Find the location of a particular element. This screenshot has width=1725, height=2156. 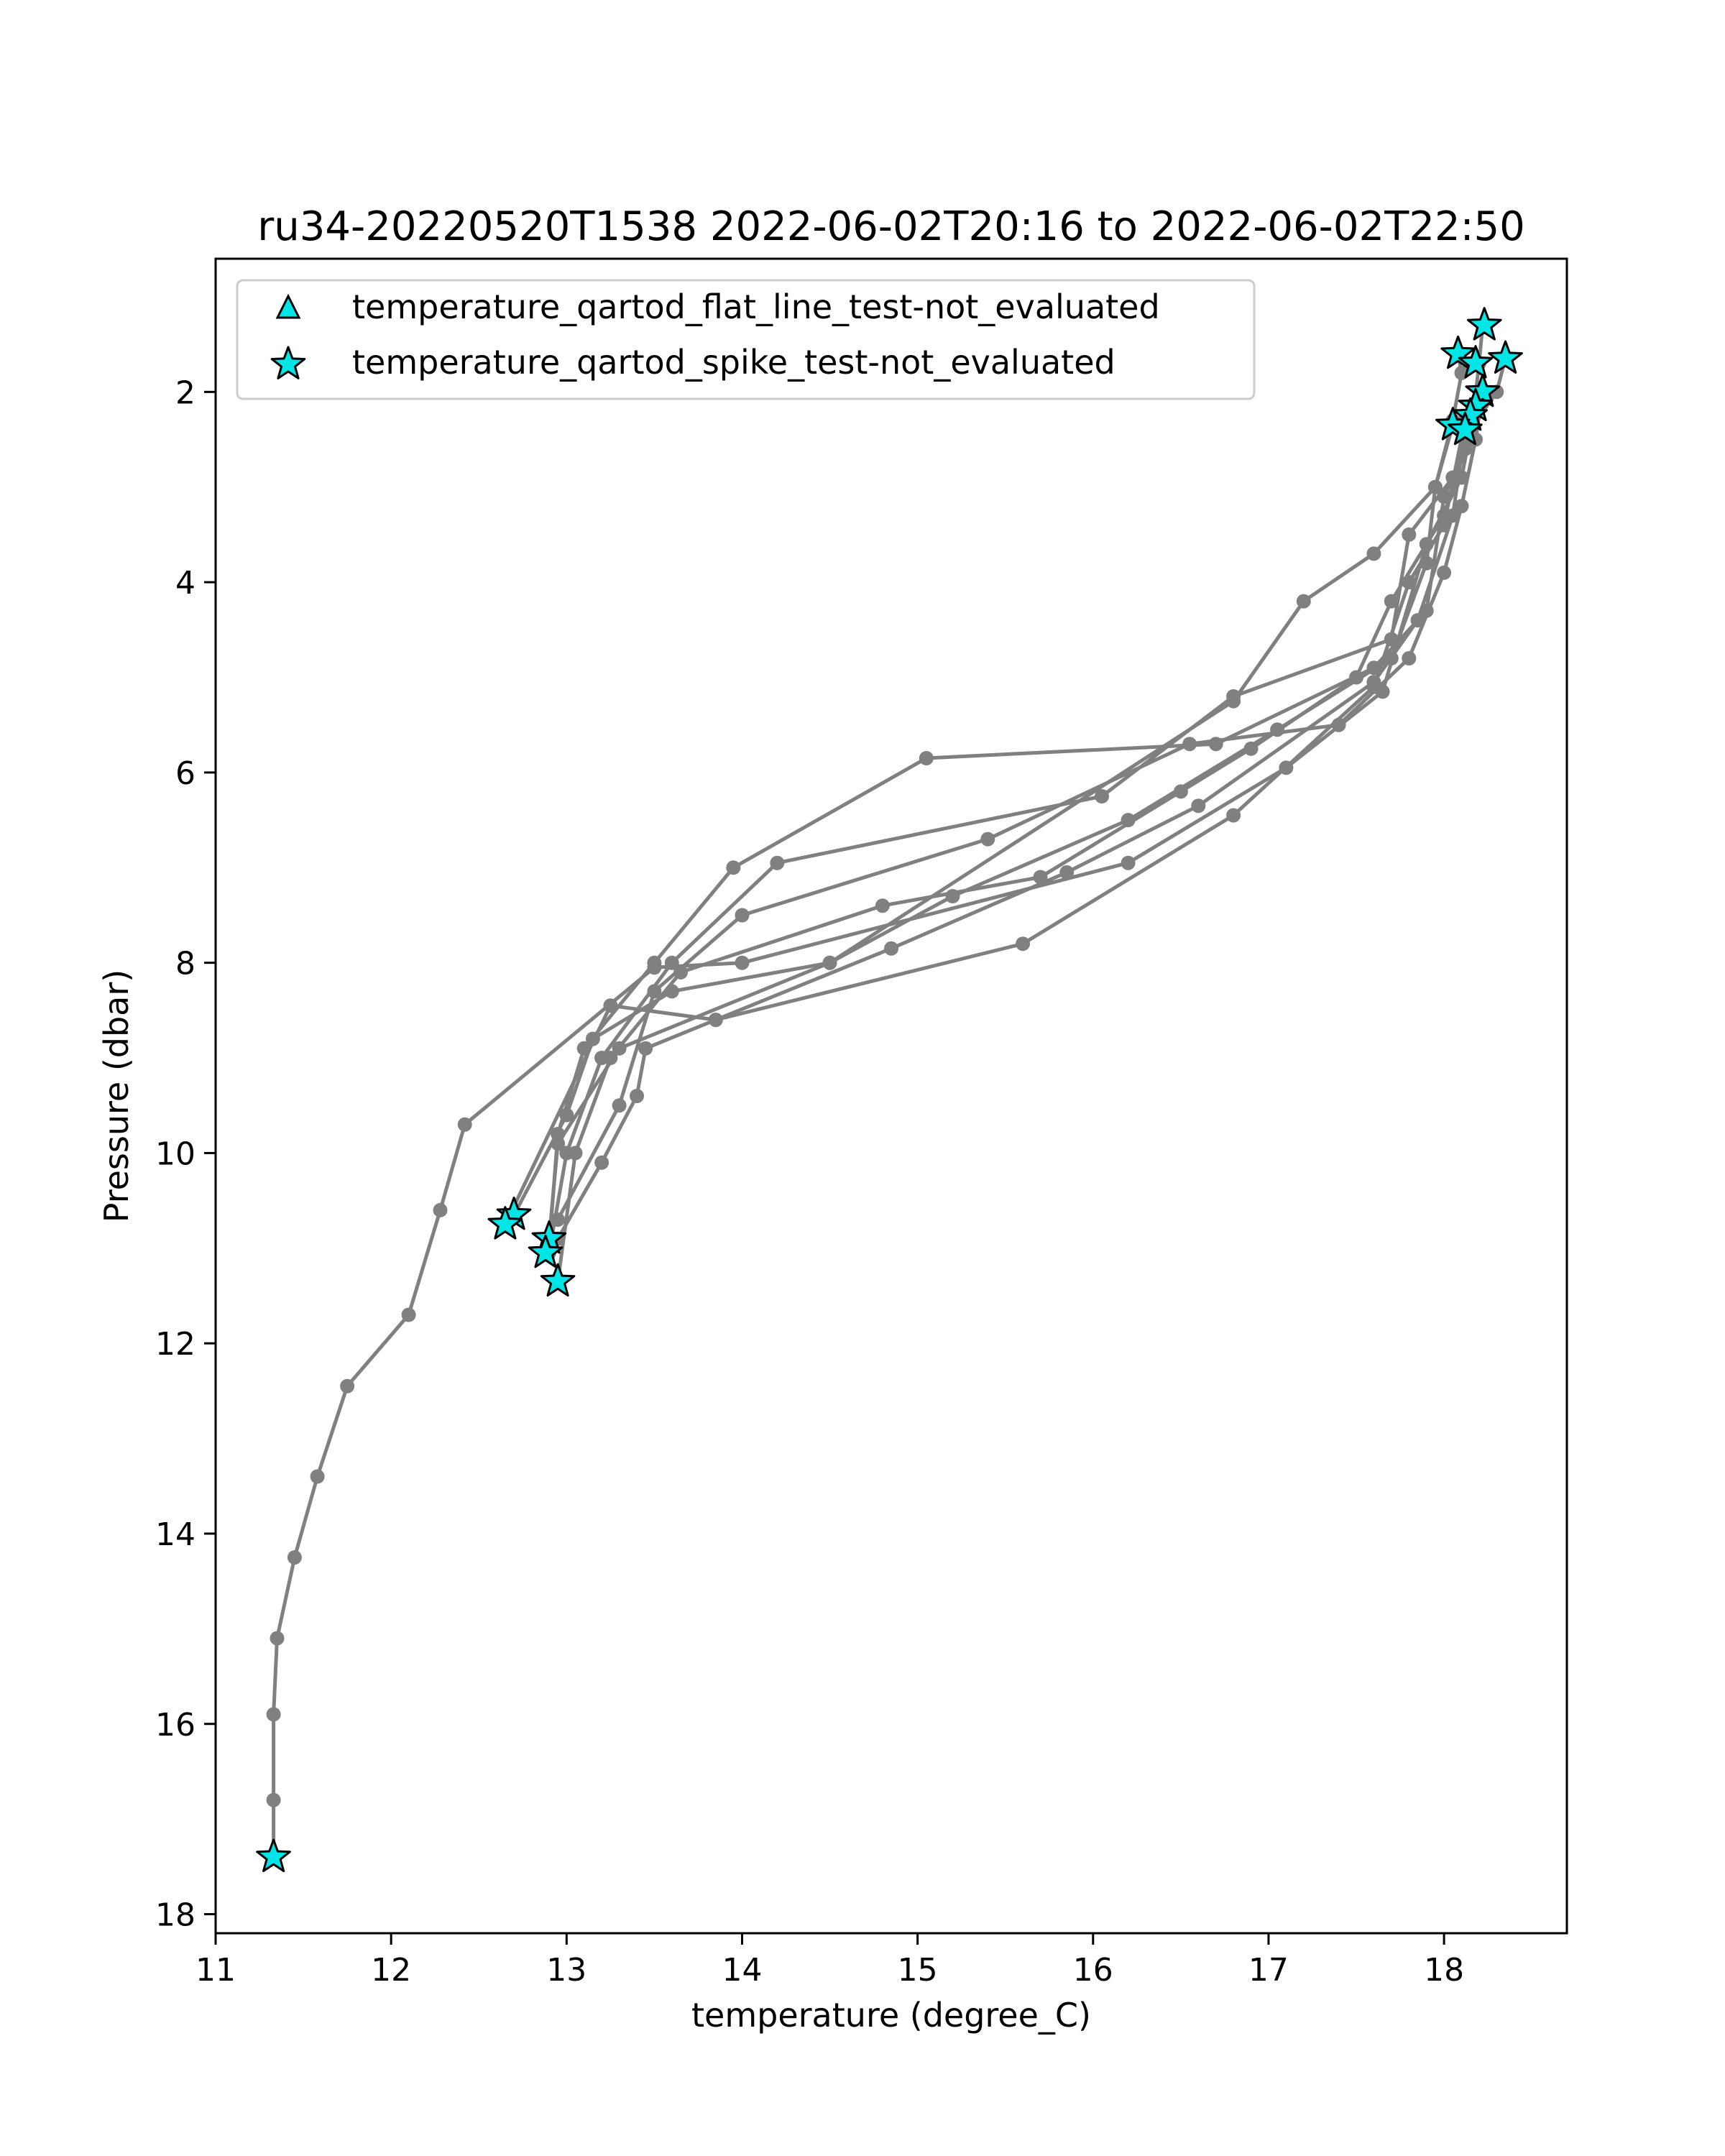

y-axis-label: Pressure (dbar) is located at coordinates (116, 1096).